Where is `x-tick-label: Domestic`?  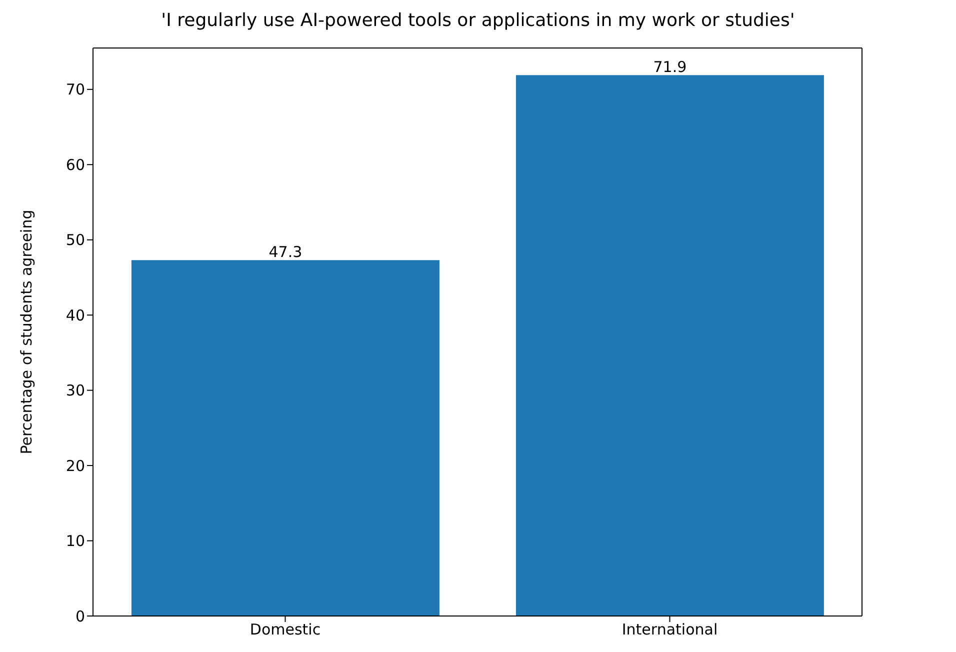 x-tick-label: Domestic is located at coordinates (285, 629).